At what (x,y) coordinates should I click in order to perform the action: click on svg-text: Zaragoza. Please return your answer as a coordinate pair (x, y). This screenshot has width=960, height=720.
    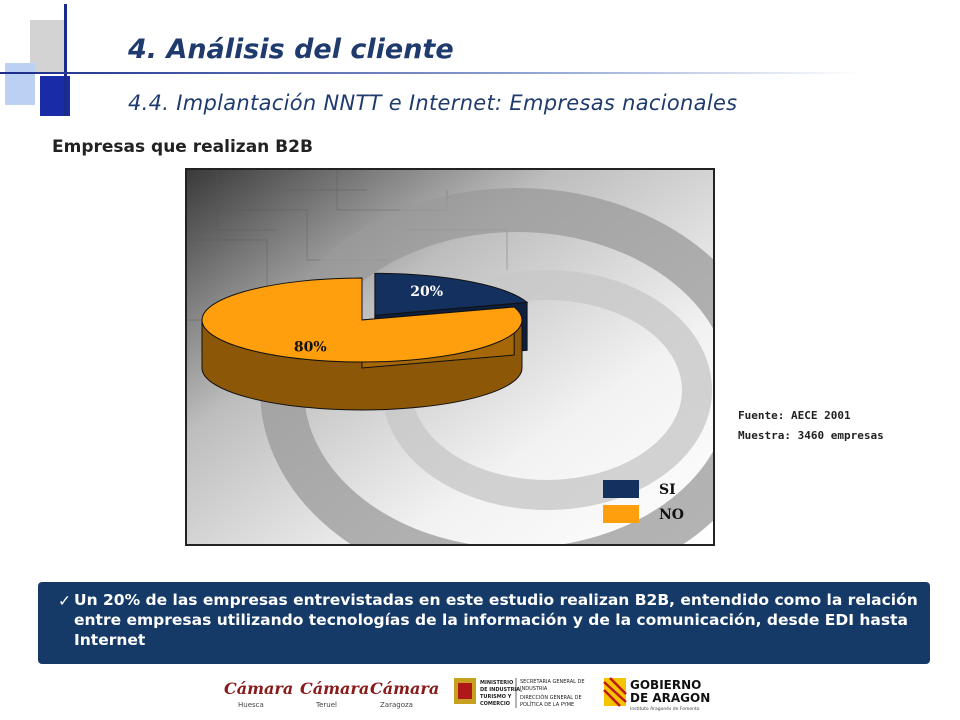
    Looking at the image, I should click on (396, 705).